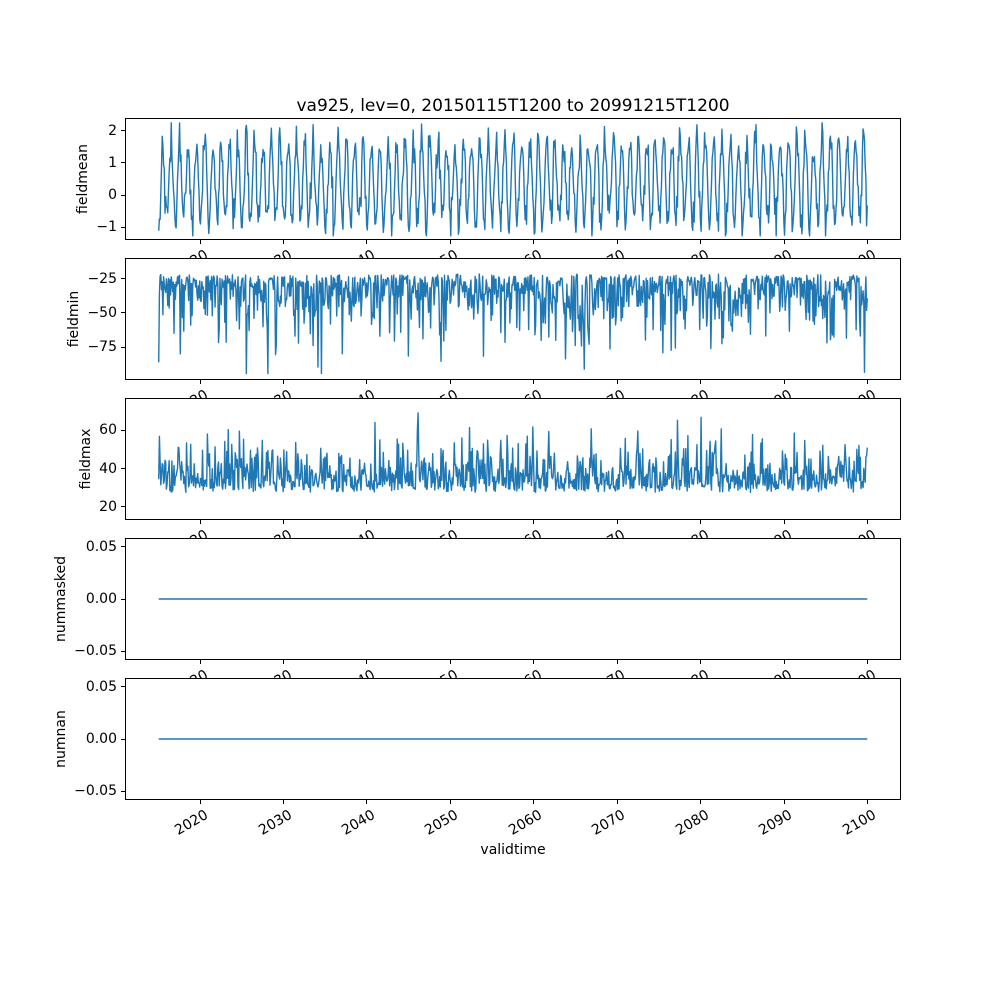 This screenshot has height=1000, width=1000. What do you see at coordinates (112, 195) in the screenshot?
I see `y-tick-label: 0` at bounding box center [112, 195].